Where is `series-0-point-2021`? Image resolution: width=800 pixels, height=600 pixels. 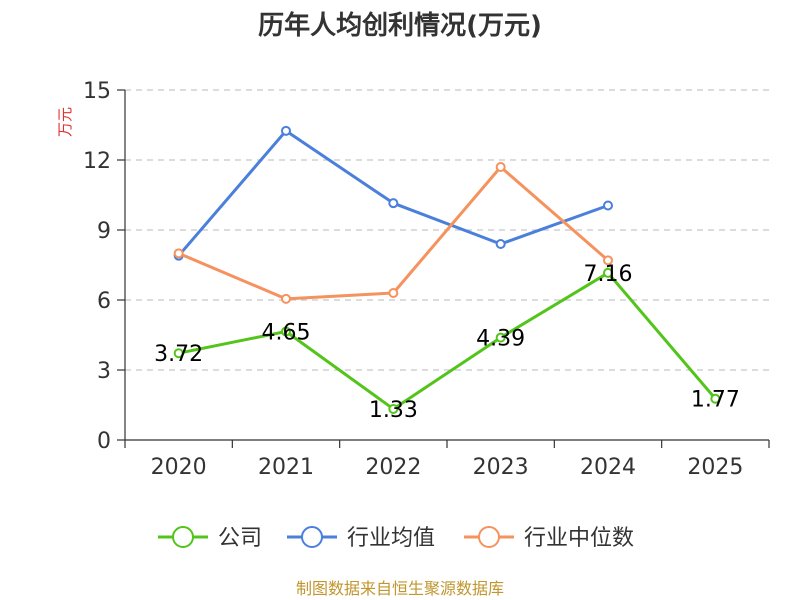
series-0-point-2021 is located at coordinates (286, 331).